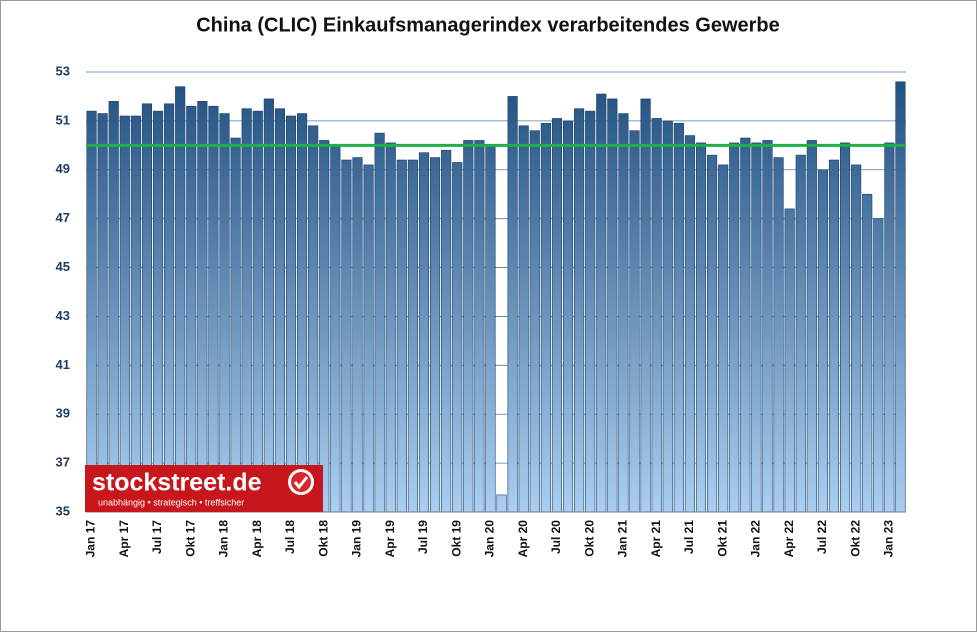 The width and height of the screenshot is (977, 637). I want to click on x-tick-label: Jan 22, so click(756, 539).